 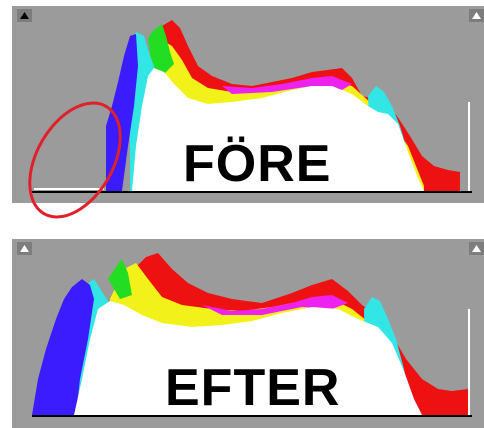 What do you see at coordinates (257, 164) in the screenshot?
I see `label-before: FÖRE` at bounding box center [257, 164].